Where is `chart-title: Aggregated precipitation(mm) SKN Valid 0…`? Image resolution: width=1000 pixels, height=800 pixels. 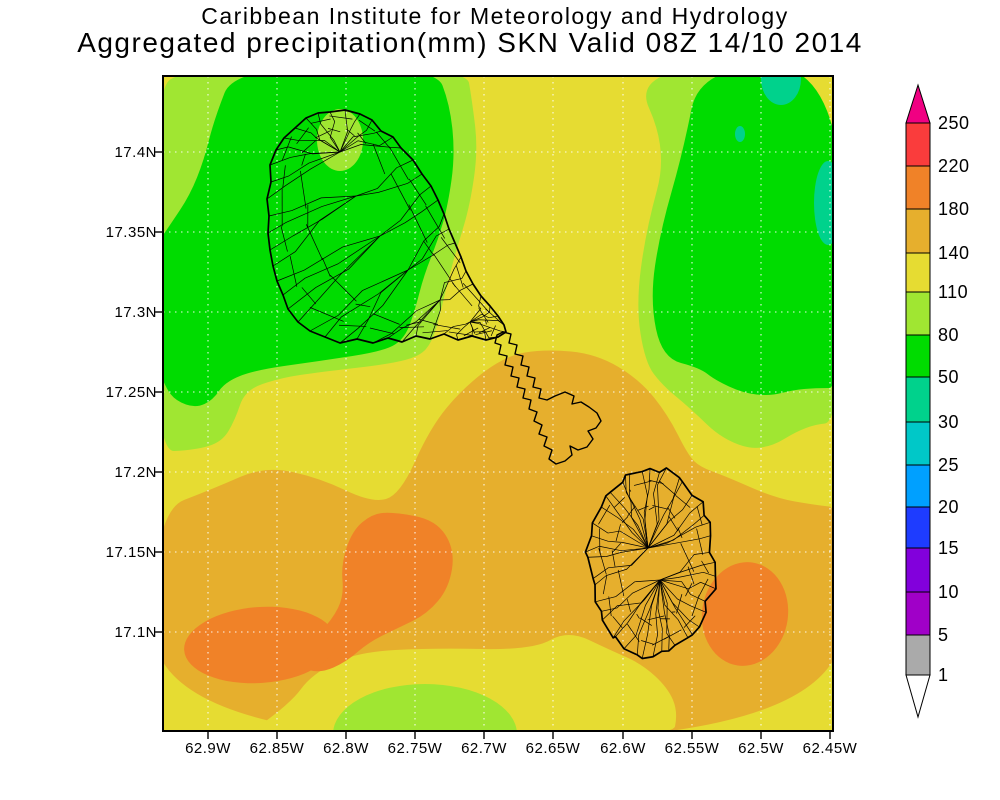 chart-title: Aggregated precipitation(mm) SKN Valid 0… is located at coordinates (470, 42).